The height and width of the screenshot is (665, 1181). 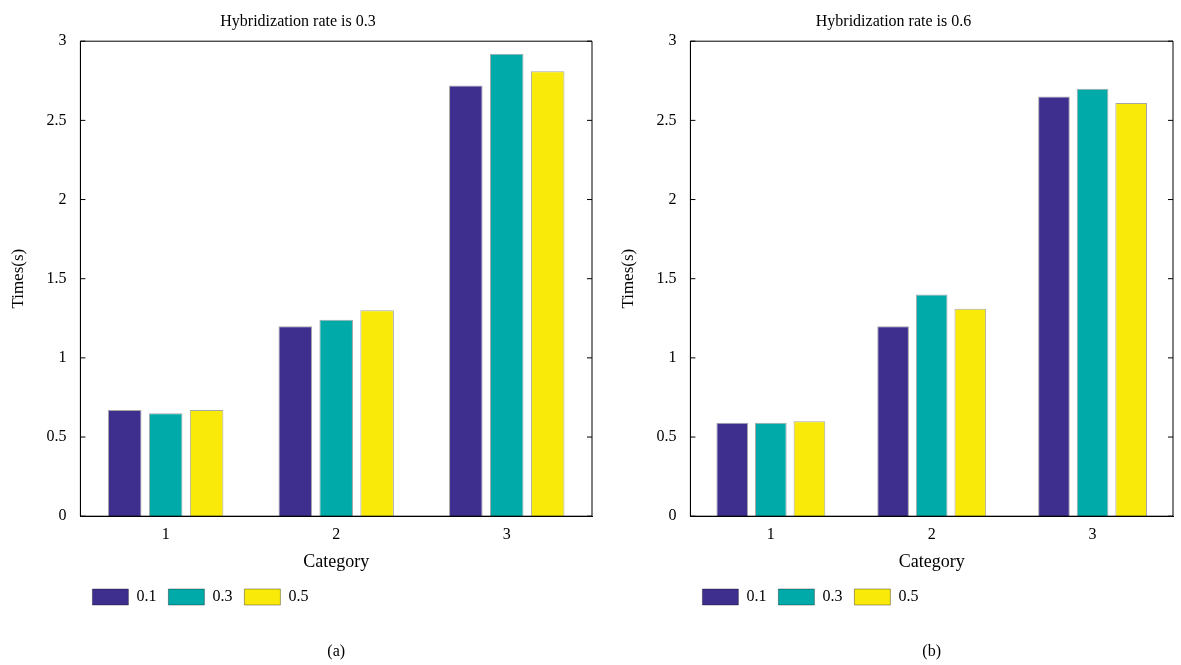 I want to click on text: (b), so click(x=932, y=651).